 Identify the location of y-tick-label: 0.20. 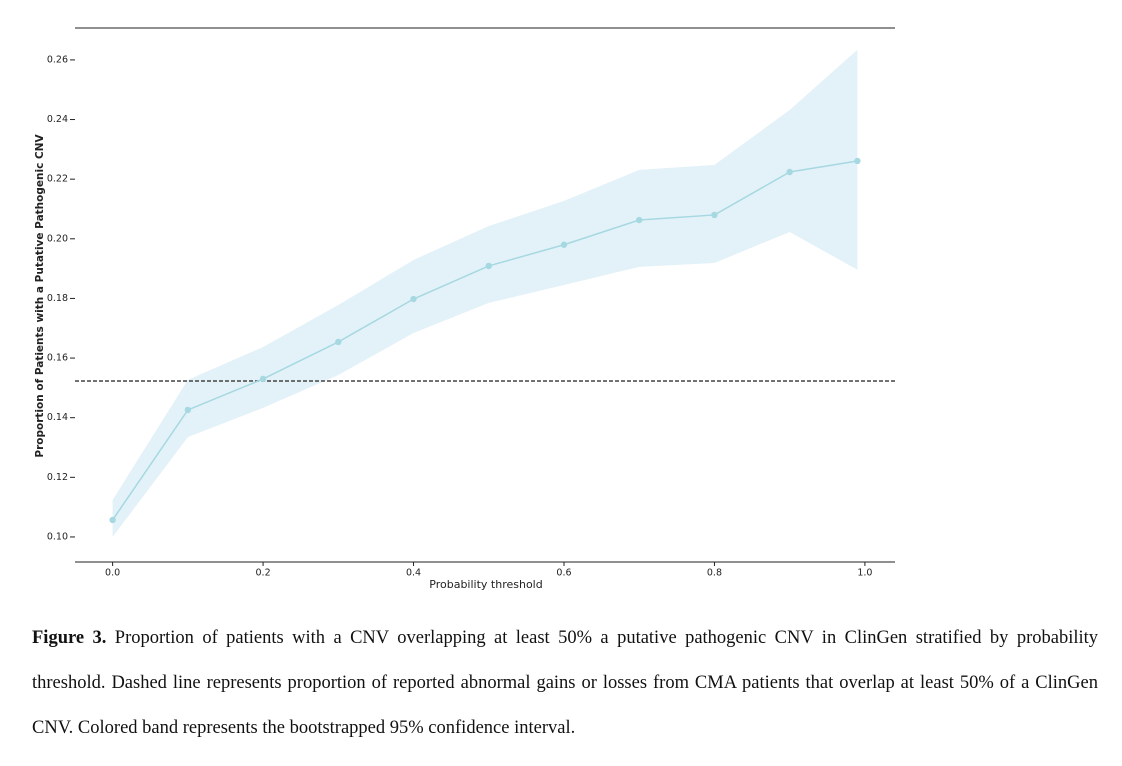
(57, 238).